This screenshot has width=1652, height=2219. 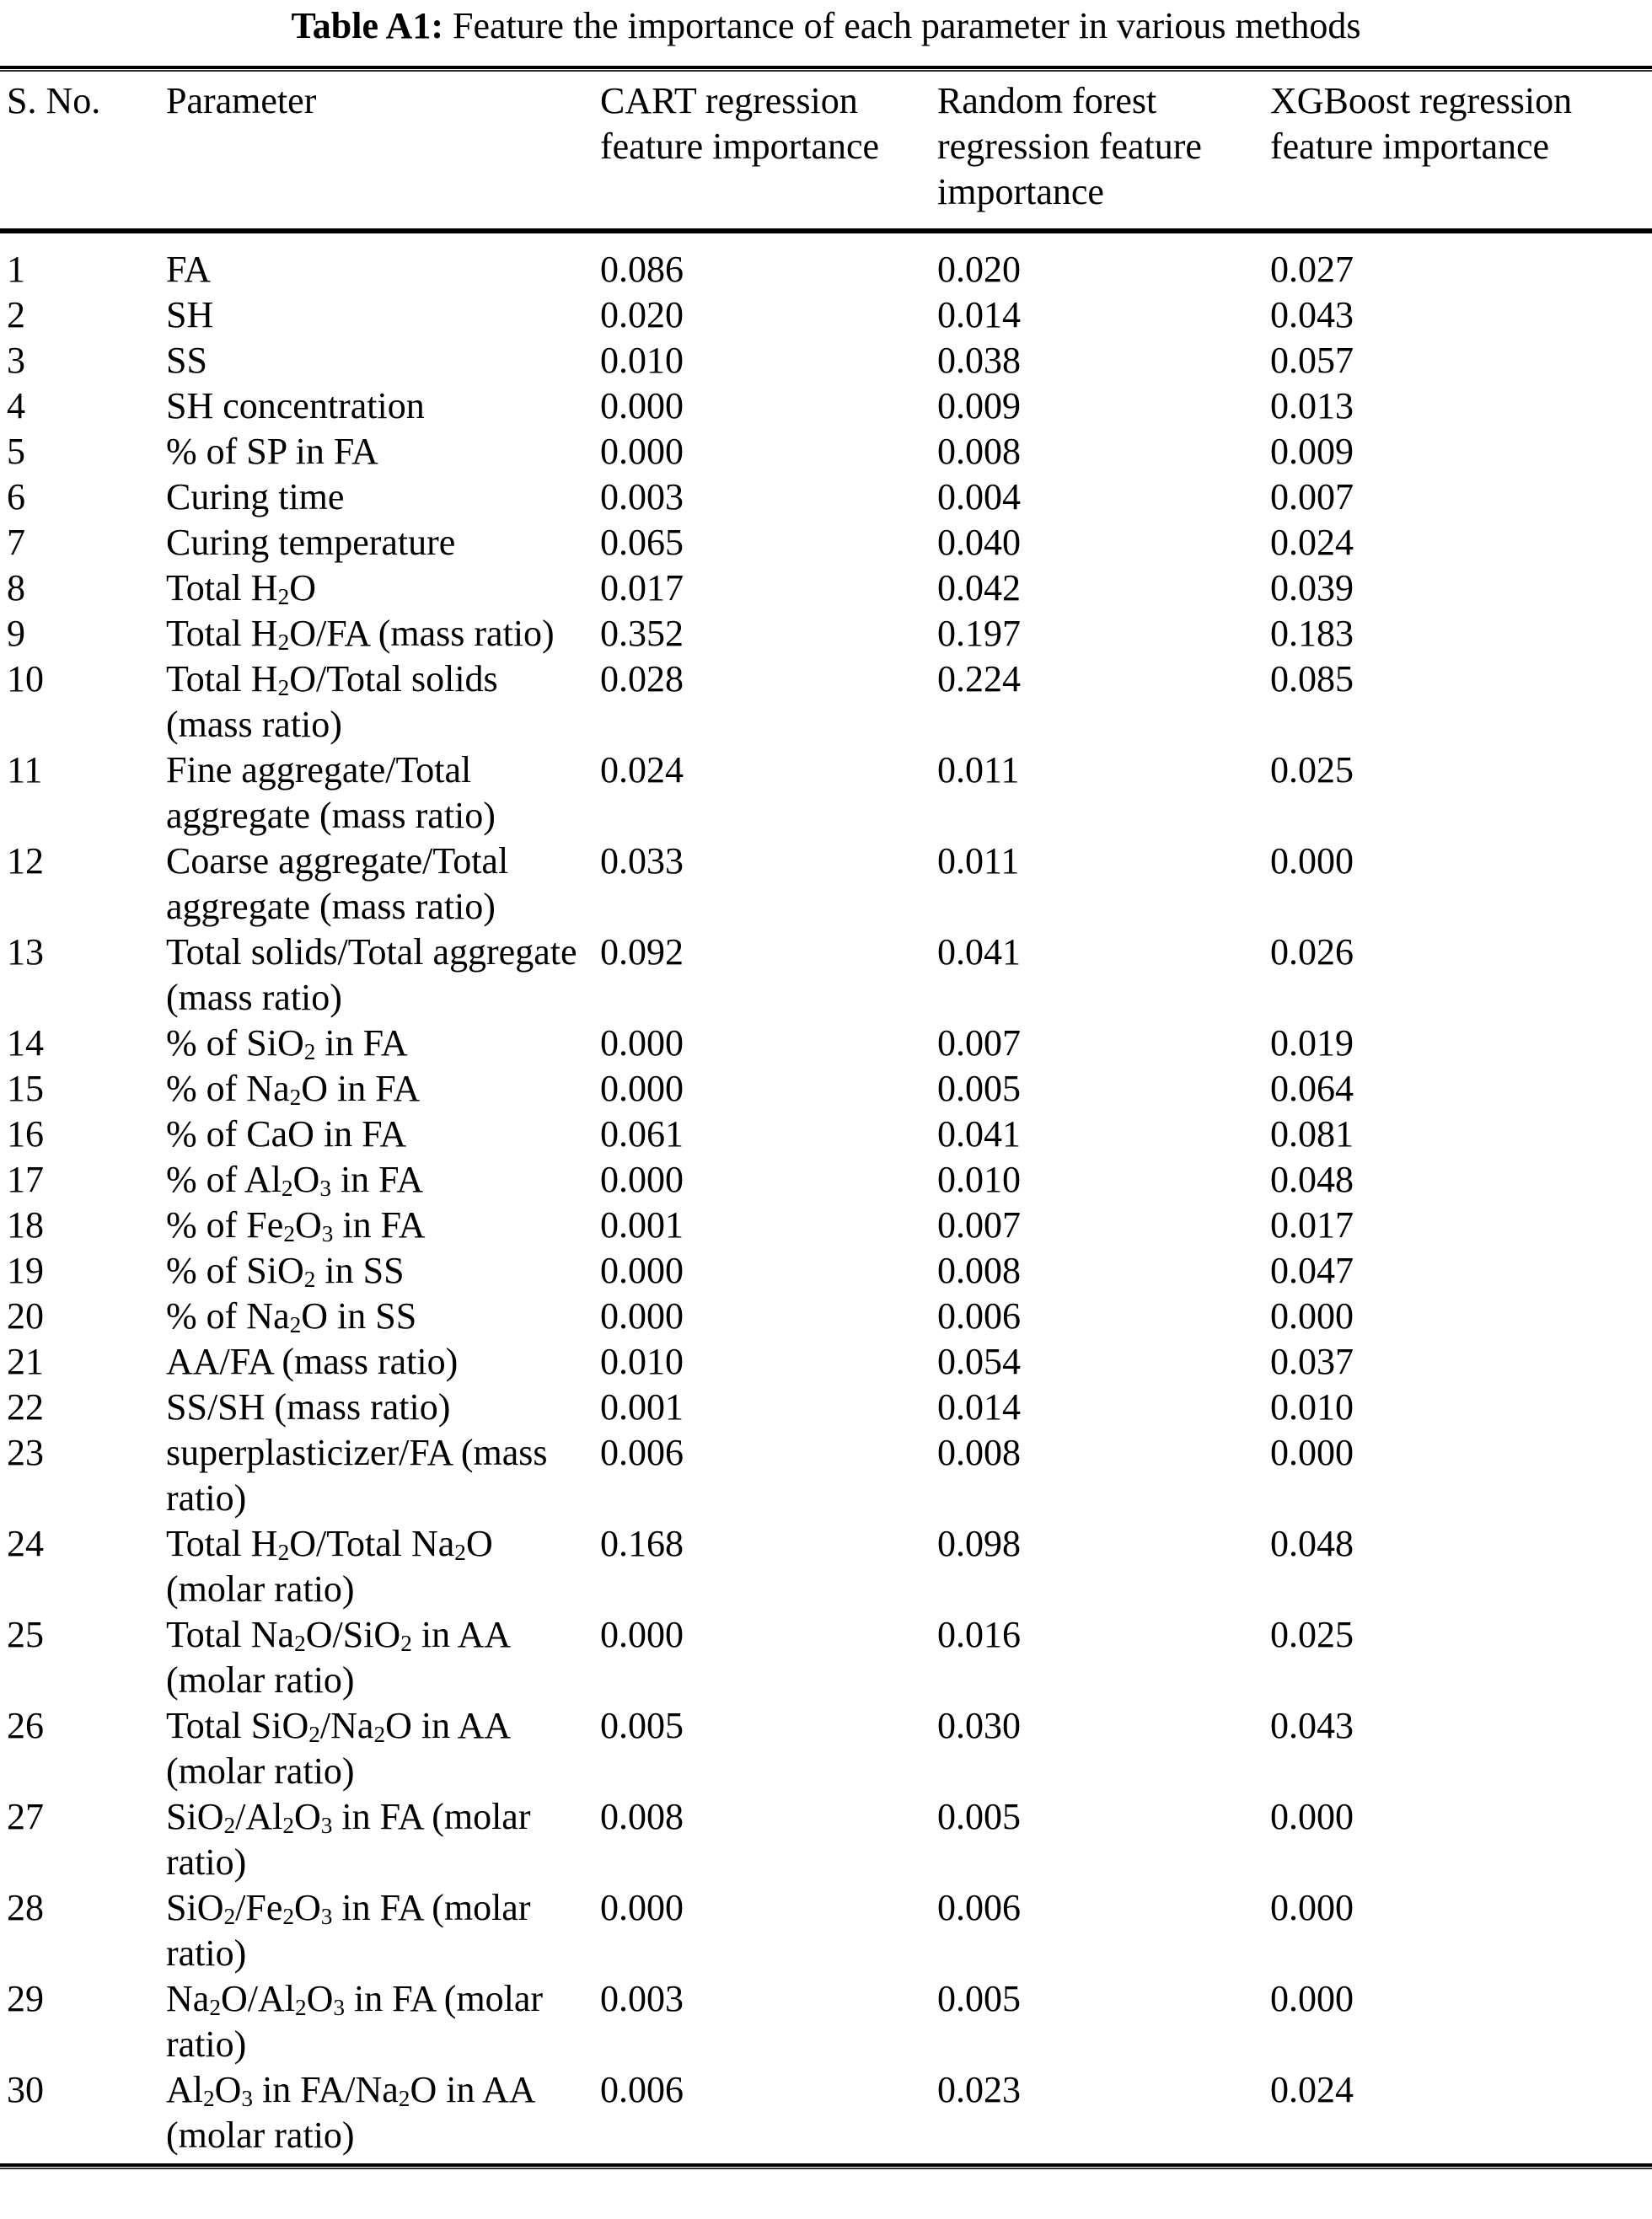 What do you see at coordinates (1312, 678) in the screenshot?
I see `xgboost-value-cell: 0.085` at bounding box center [1312, 678].